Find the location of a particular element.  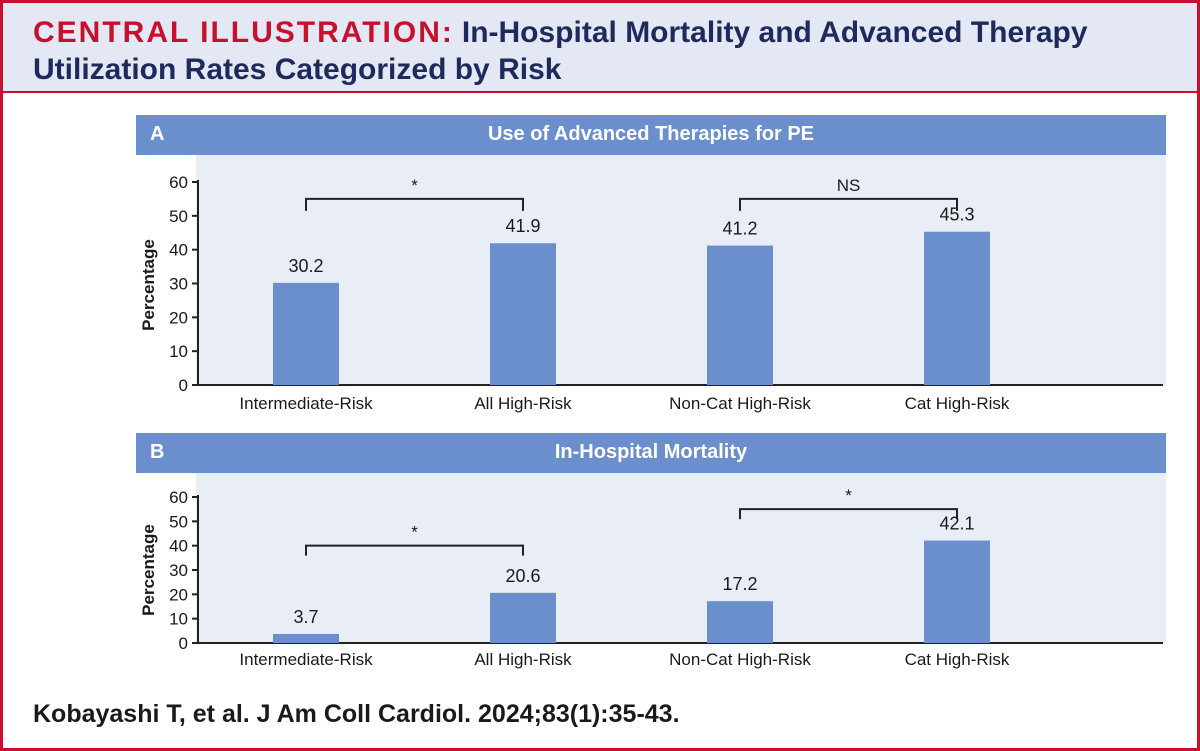

panel-0-y-tick-label: 40 is located at coordinates (178, 250).